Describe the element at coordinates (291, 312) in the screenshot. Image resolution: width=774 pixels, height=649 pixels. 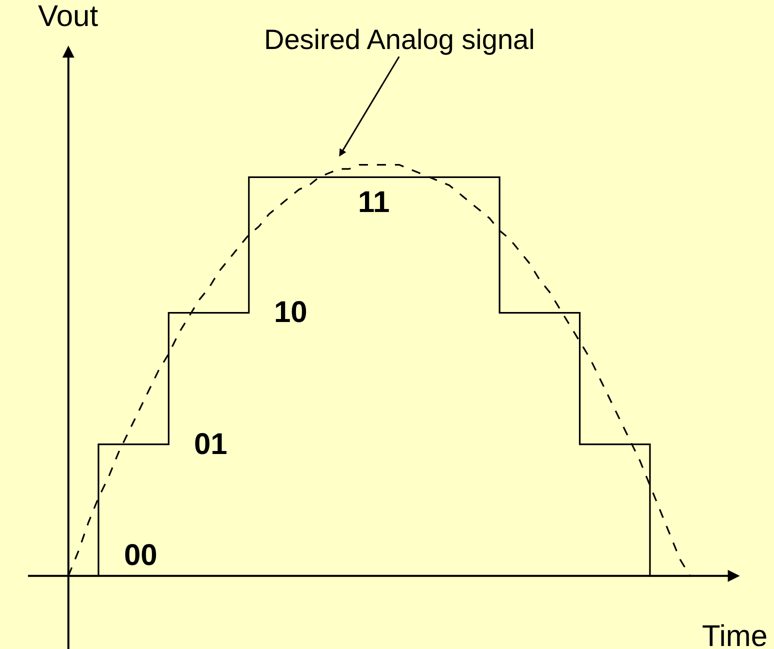
I see `annotation: 10` at that location.